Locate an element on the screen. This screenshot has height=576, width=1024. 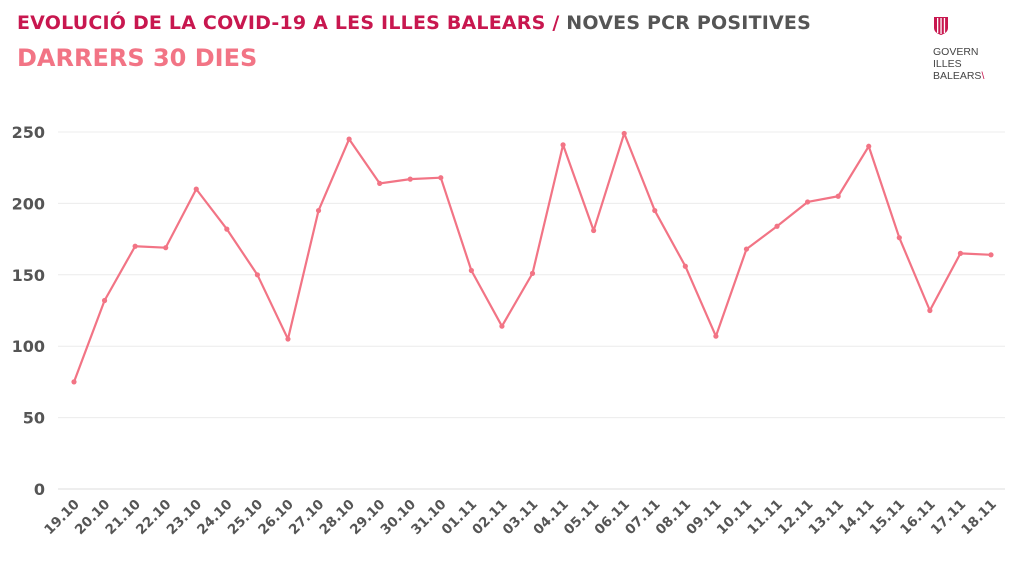
y-tick-label: 100 is located at coordinates (28, 346).